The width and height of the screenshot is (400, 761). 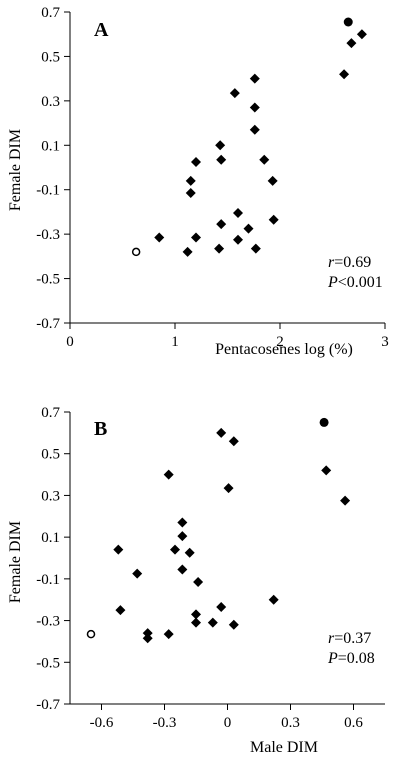 I want to click on data-point-filled-circle-b, so click(x=324, y=422).